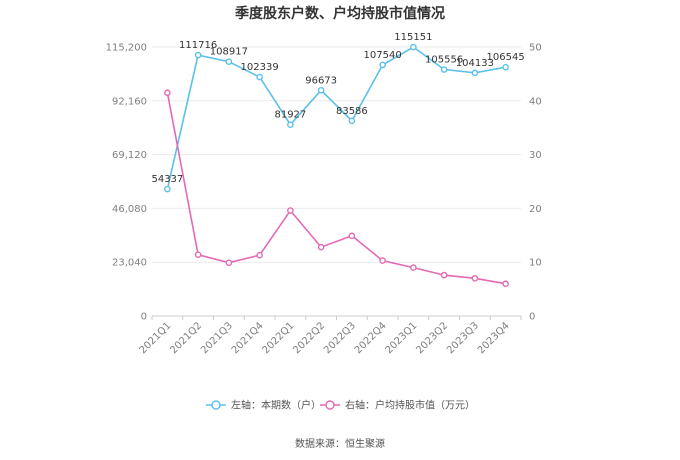 The image size is (680, 460). I want to click on x-axis-tick-label: 2021Q1, so click(156, 338).